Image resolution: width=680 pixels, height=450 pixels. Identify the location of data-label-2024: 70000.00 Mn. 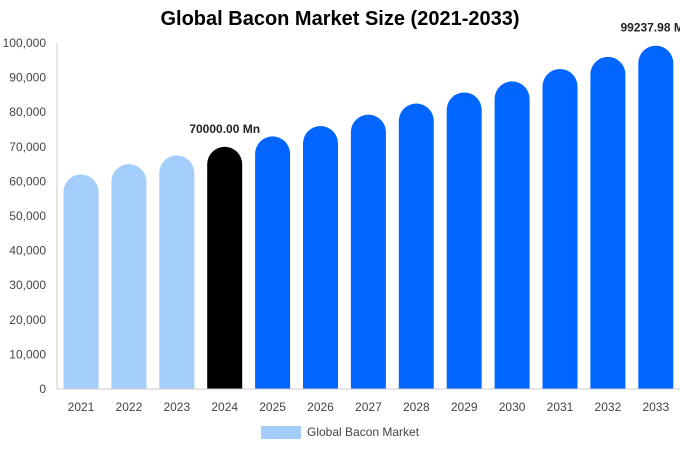
(224, 129).